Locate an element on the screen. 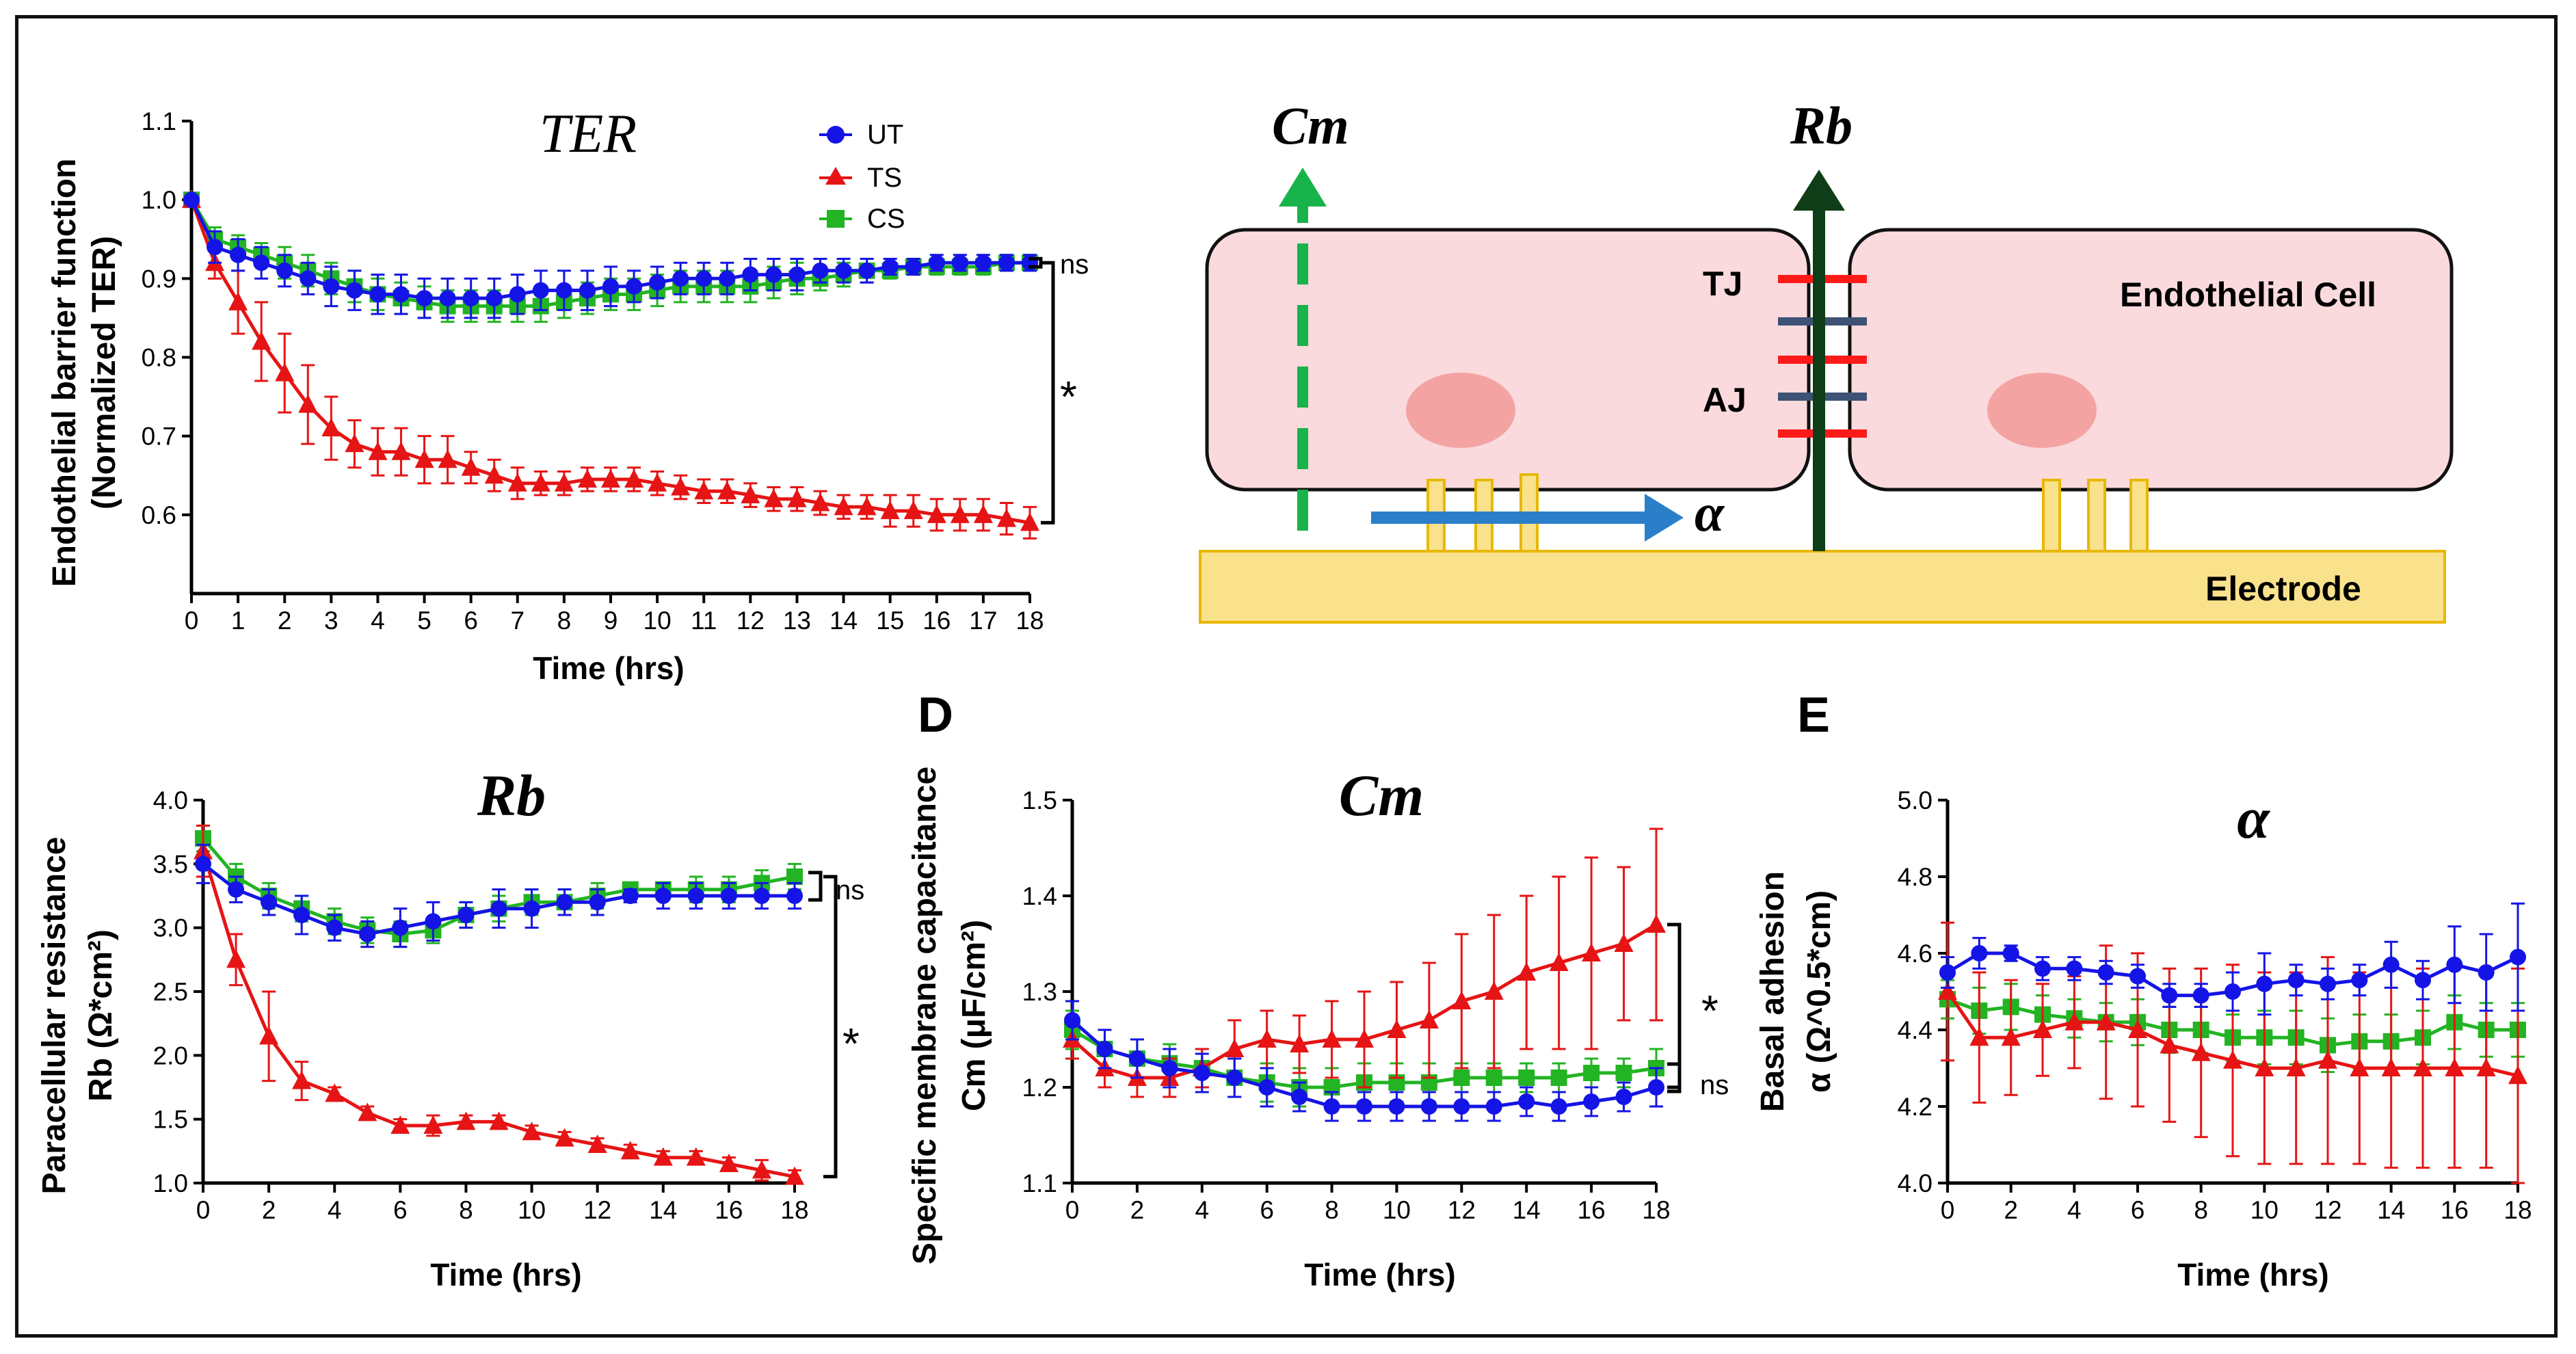 The height and width of the screenshot is (1354, 2576). y-axis-label-units: (Normalized TER) is located at coordinates (104, 372).